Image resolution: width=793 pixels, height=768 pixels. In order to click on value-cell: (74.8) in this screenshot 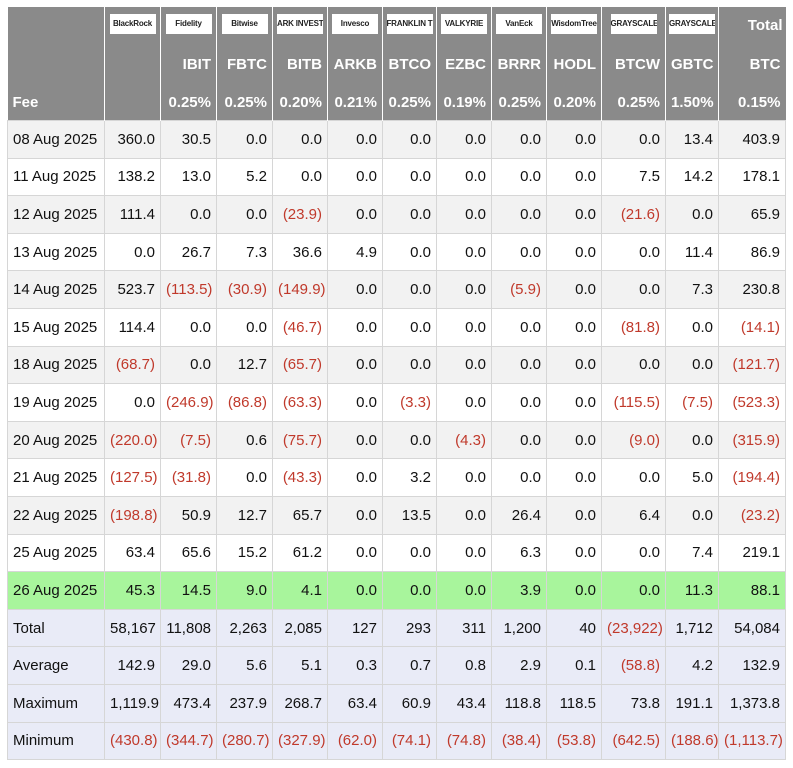, I will do `click(464, 741)`.